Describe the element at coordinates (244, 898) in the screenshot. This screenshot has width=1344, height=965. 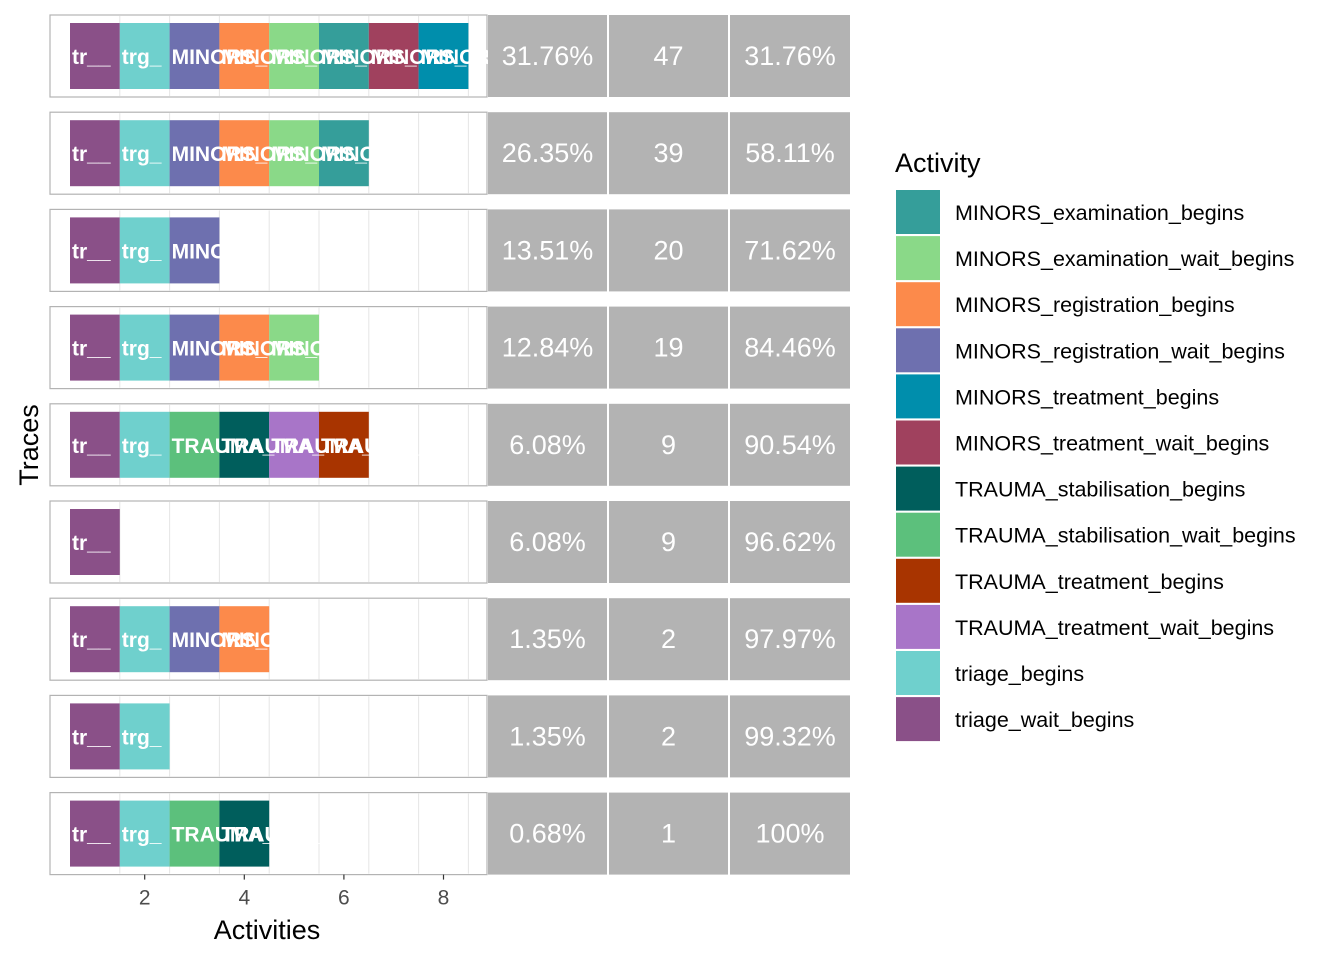
I see `x-tick-label: 4` at that location.